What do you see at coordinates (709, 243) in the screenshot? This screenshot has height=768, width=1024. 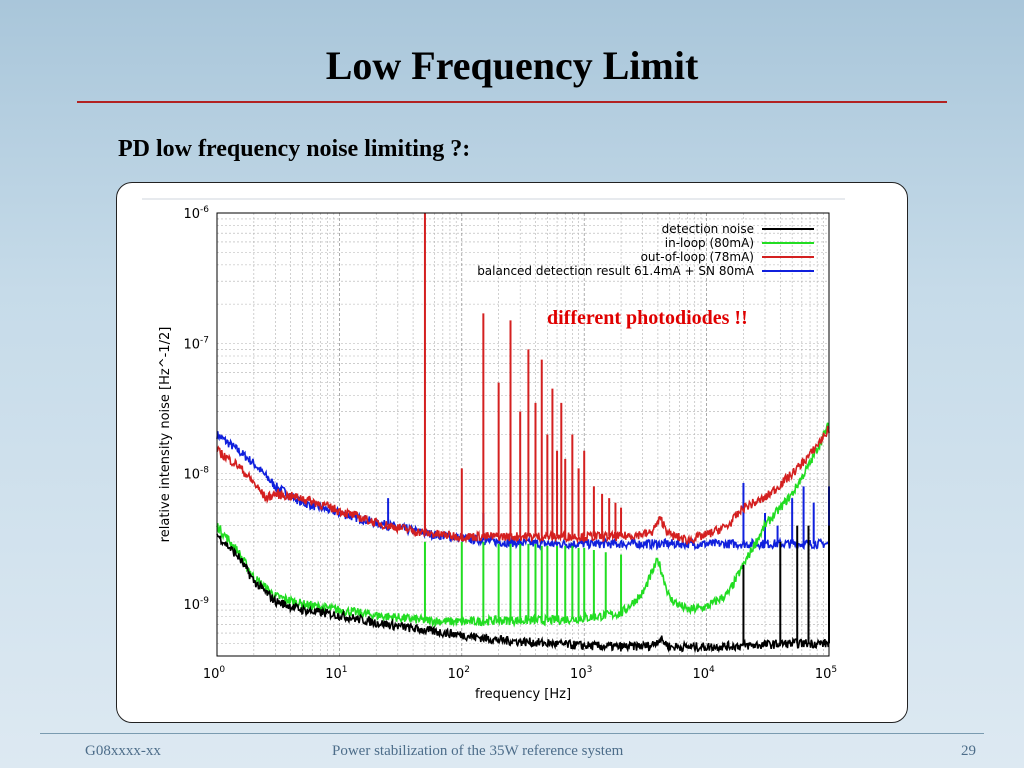 I see `legend-label: in-loop (80mA)` at bounding box center [709, 243].